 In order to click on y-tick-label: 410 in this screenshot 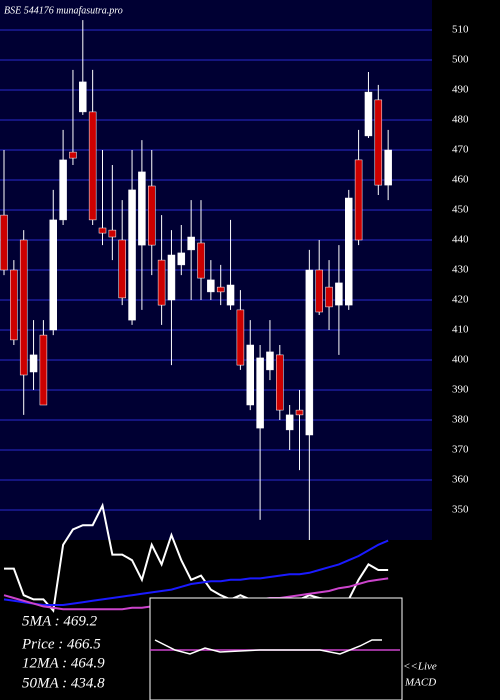, I will do `click(460, 330)`.